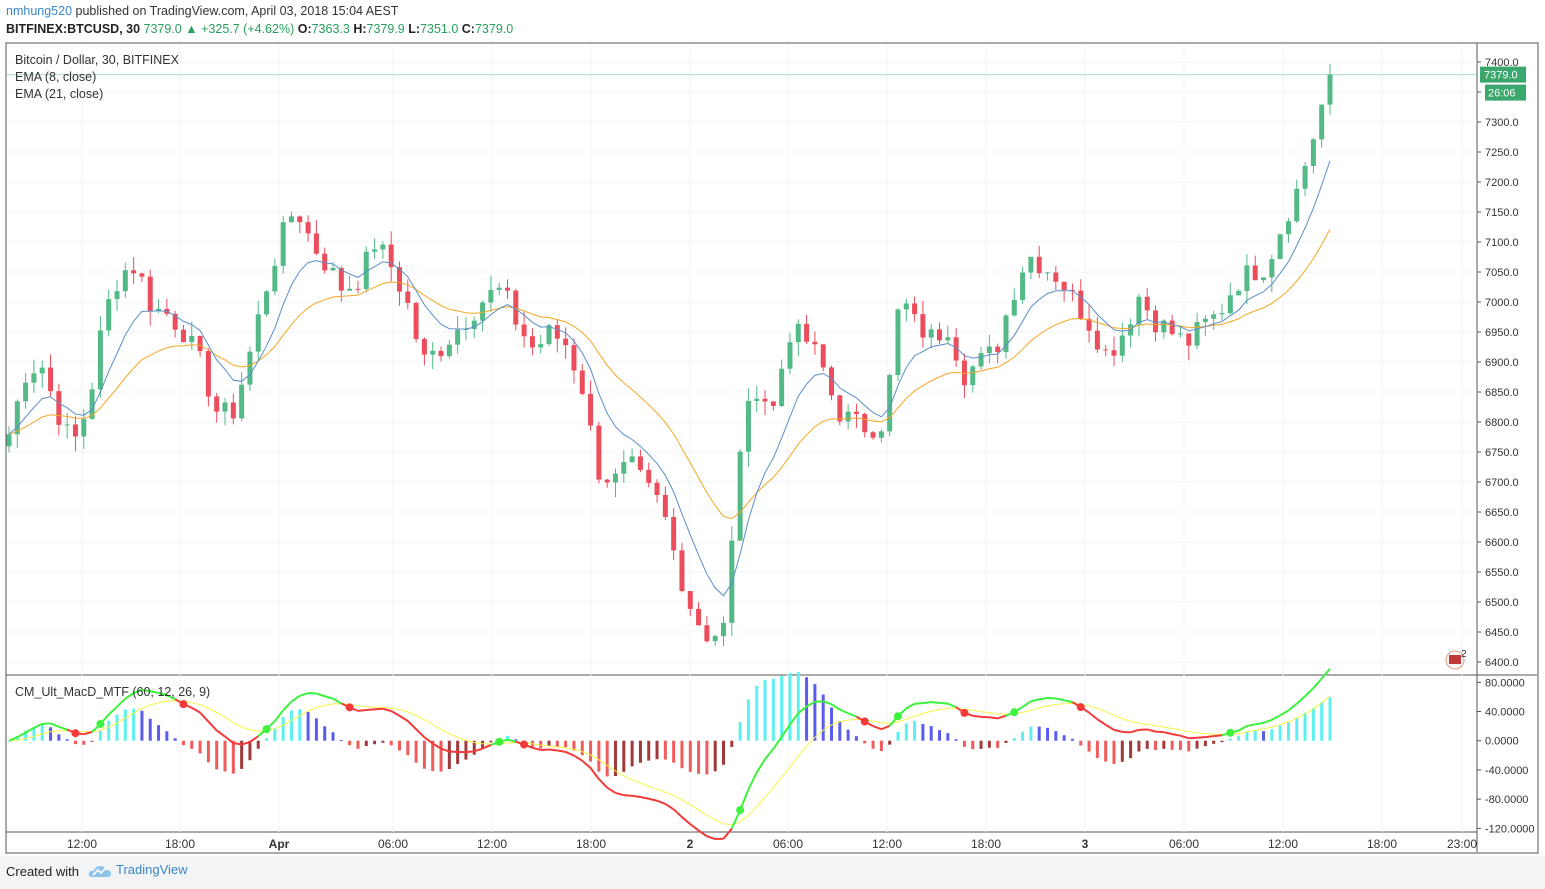  I want to click on macd-legend: CM_Ult_MacD_MTF (60, 12, 26, 9), so click(113, 692).